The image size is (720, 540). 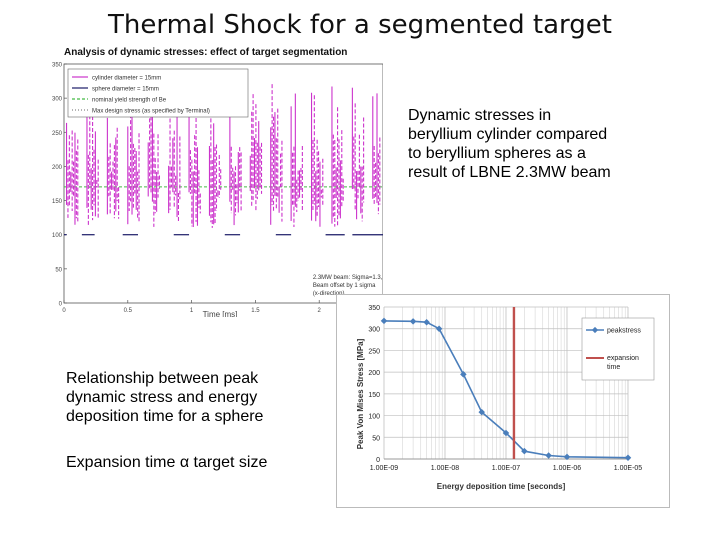 What do you see at coordinates (126, 79) in the screenshot?
I see `legend-label: cylinder diameter = 15mm` at bounding box center [126, 79].